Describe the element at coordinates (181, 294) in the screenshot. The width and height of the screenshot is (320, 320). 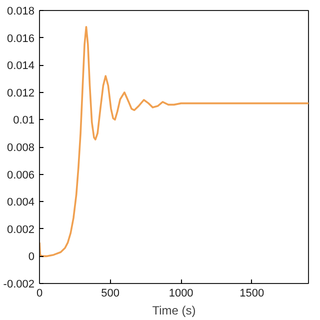
I see `x-tick-label: 1000` at that location.